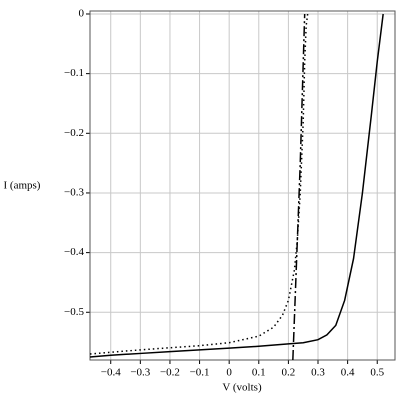  What do you see at coordinates (200, 373) in the screenshot?
I see `x-tick-label: −0.1` at bounding box center [200, 373].